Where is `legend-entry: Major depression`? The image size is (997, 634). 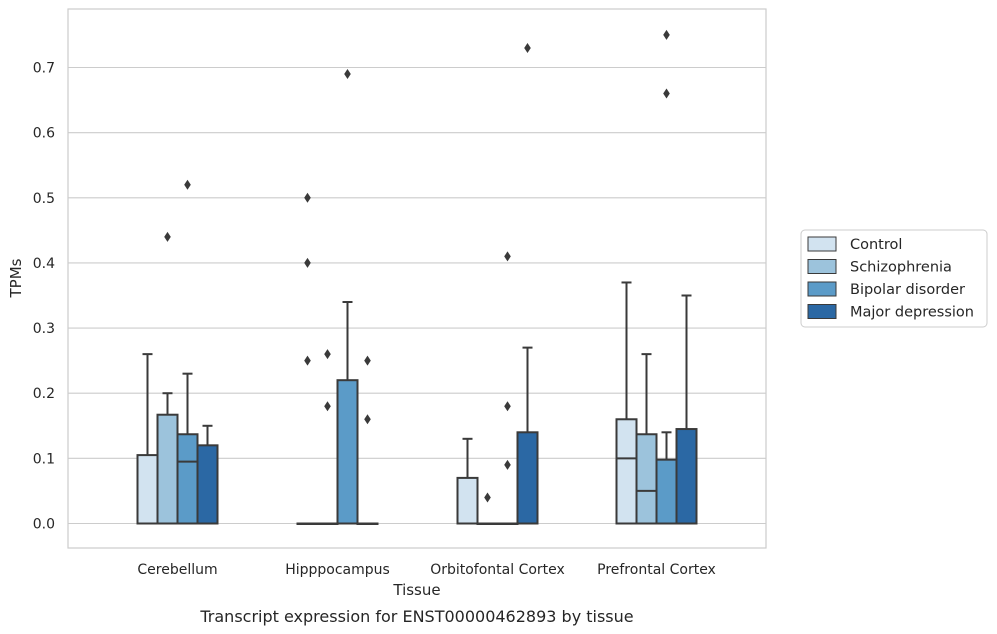 legend-entry: Major depression is located at coordinates (912, 313).